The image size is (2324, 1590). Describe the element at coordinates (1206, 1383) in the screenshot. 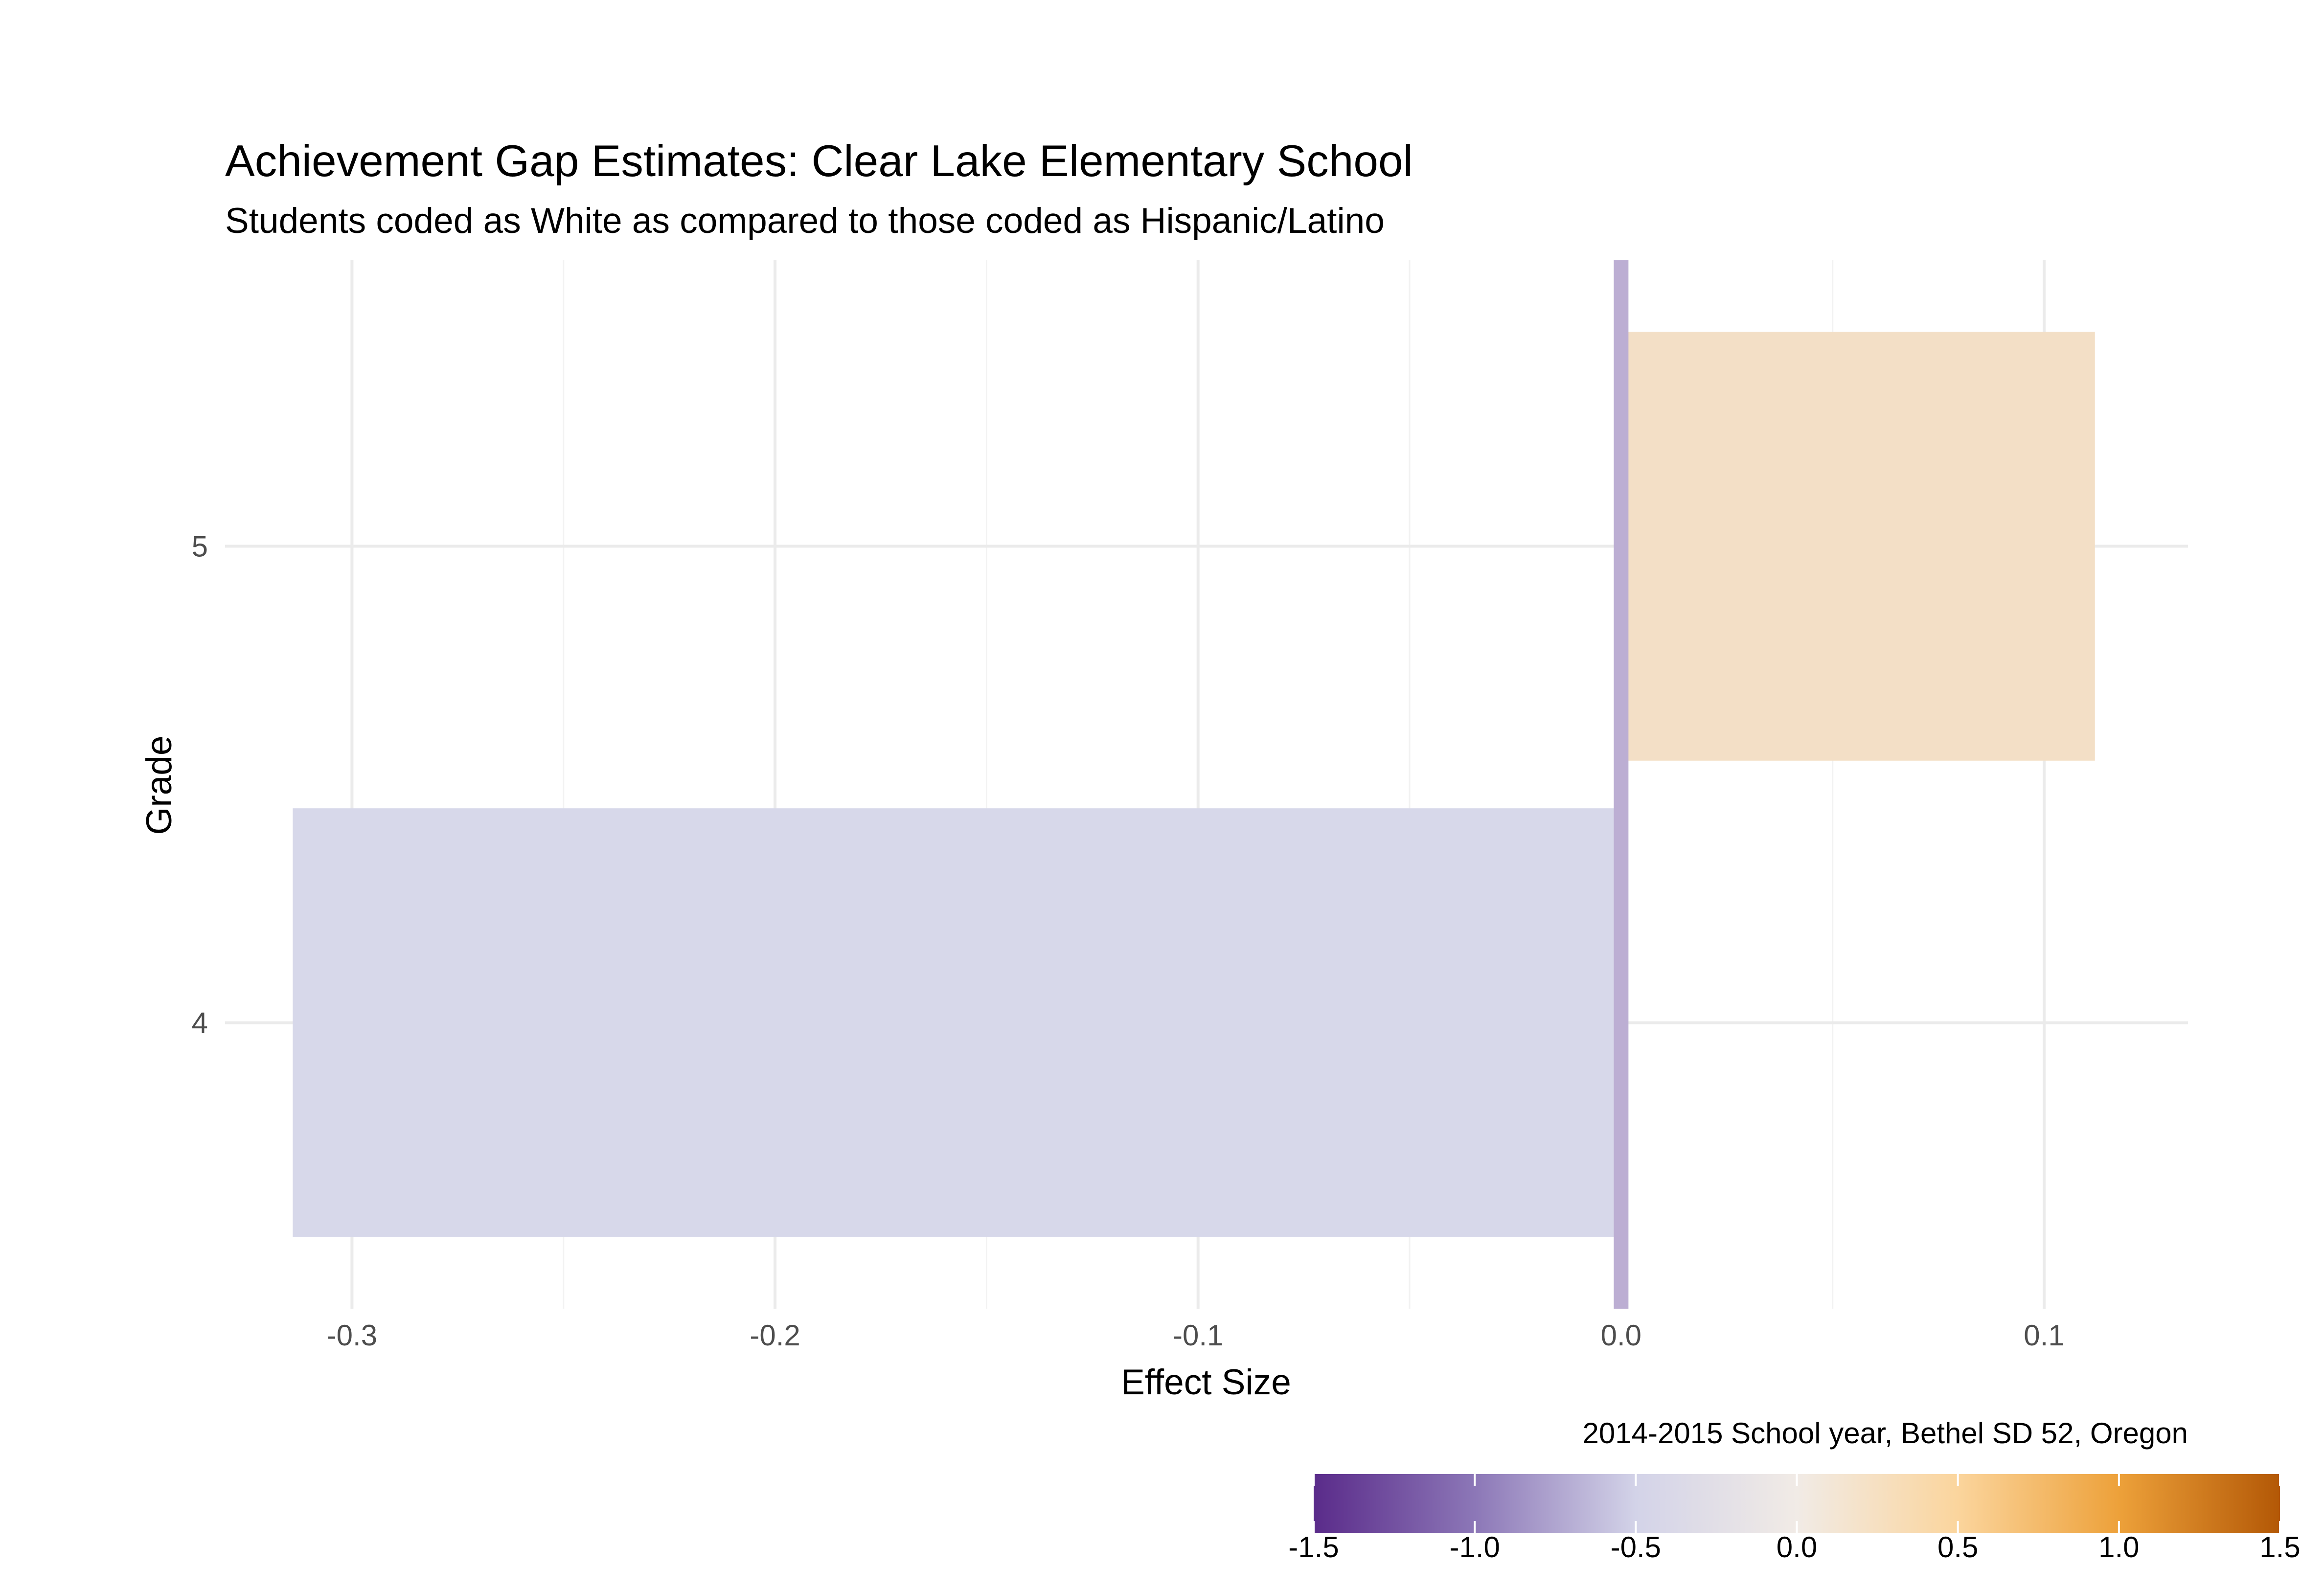

I see `x-axis-title: Effect Size` at that location.